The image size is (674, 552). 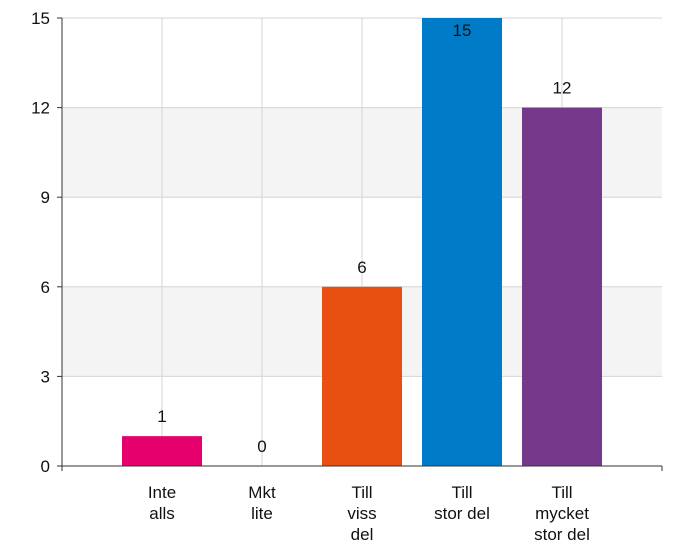 What do you see at coordinates (45, 466) in the screenshot?
I see `y-tick-label: 0` at bounding box center [45, 466].